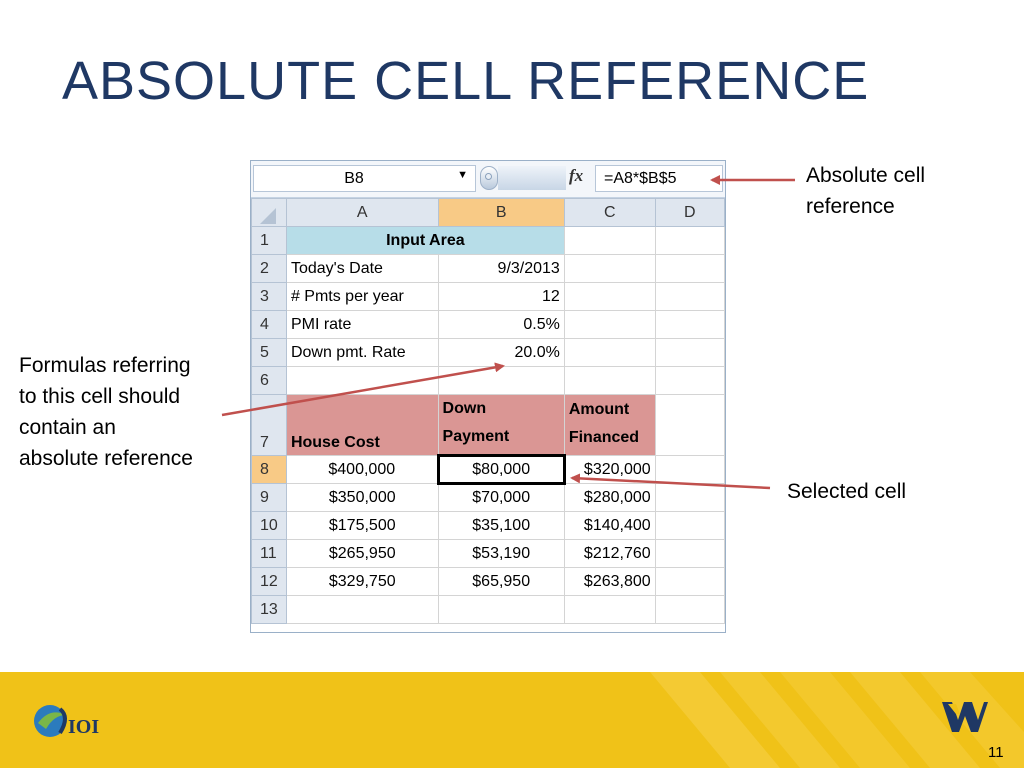 The width and height of the screenshot is (1024, 768). I want to click on table-row: 12 $329,750 $65,950 $263,800, so click(488, 581).